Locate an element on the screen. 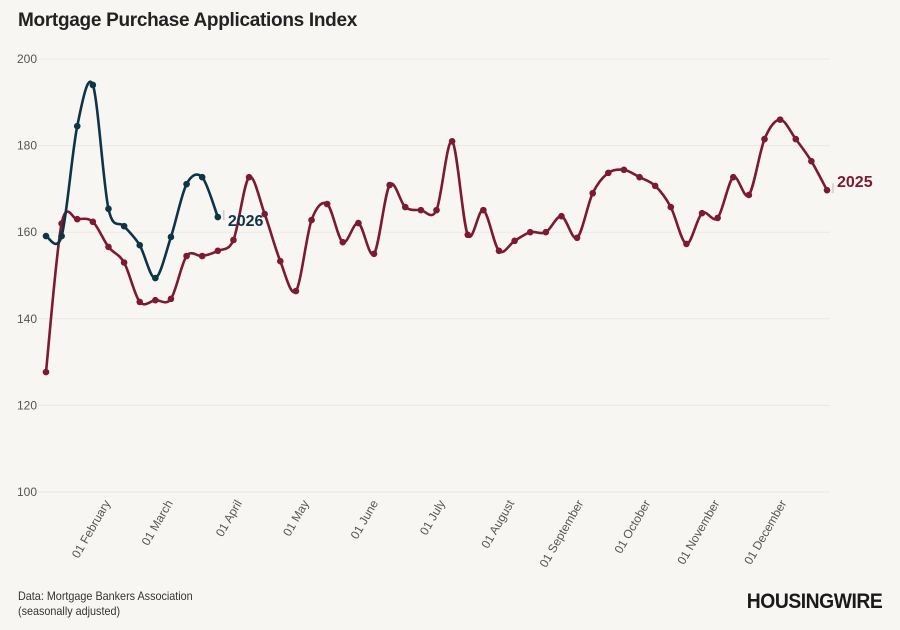 The width and height of the screenshot is (900, 630). x-tick-label: 01 February is located at coordinates (91, 529).